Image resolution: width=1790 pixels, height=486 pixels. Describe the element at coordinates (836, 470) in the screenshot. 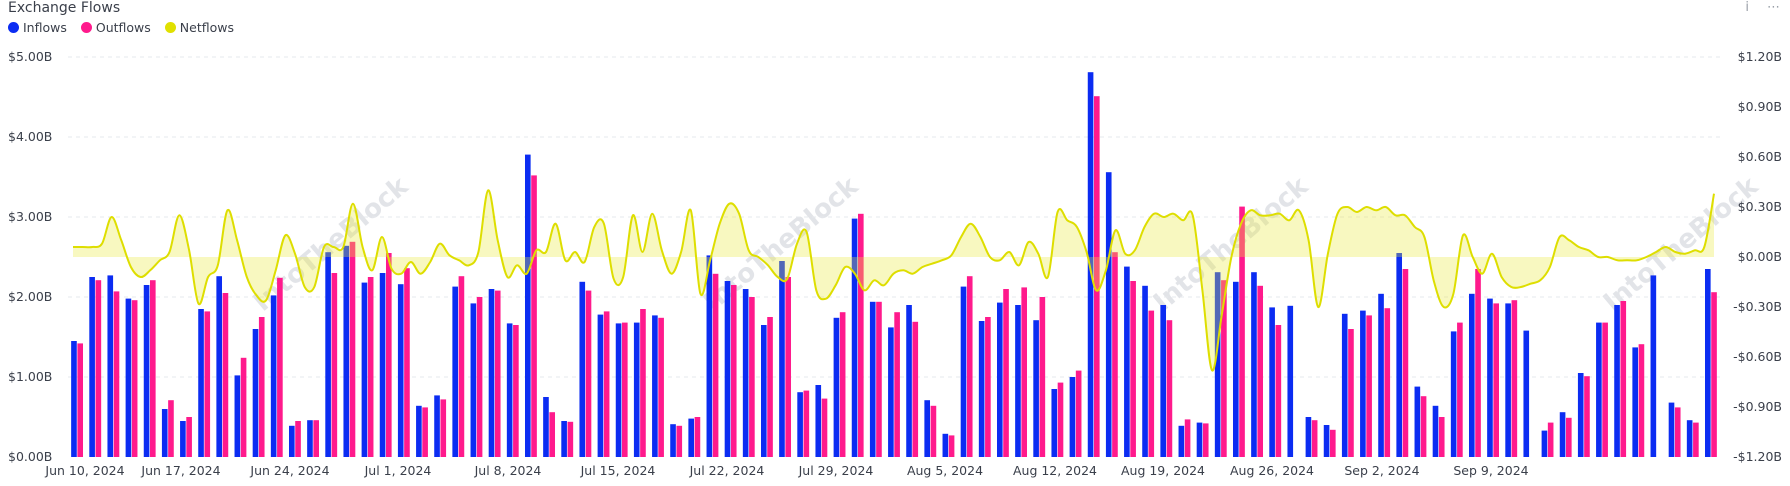

I see `x-tick-label: Jul 29, 2024` at that location.